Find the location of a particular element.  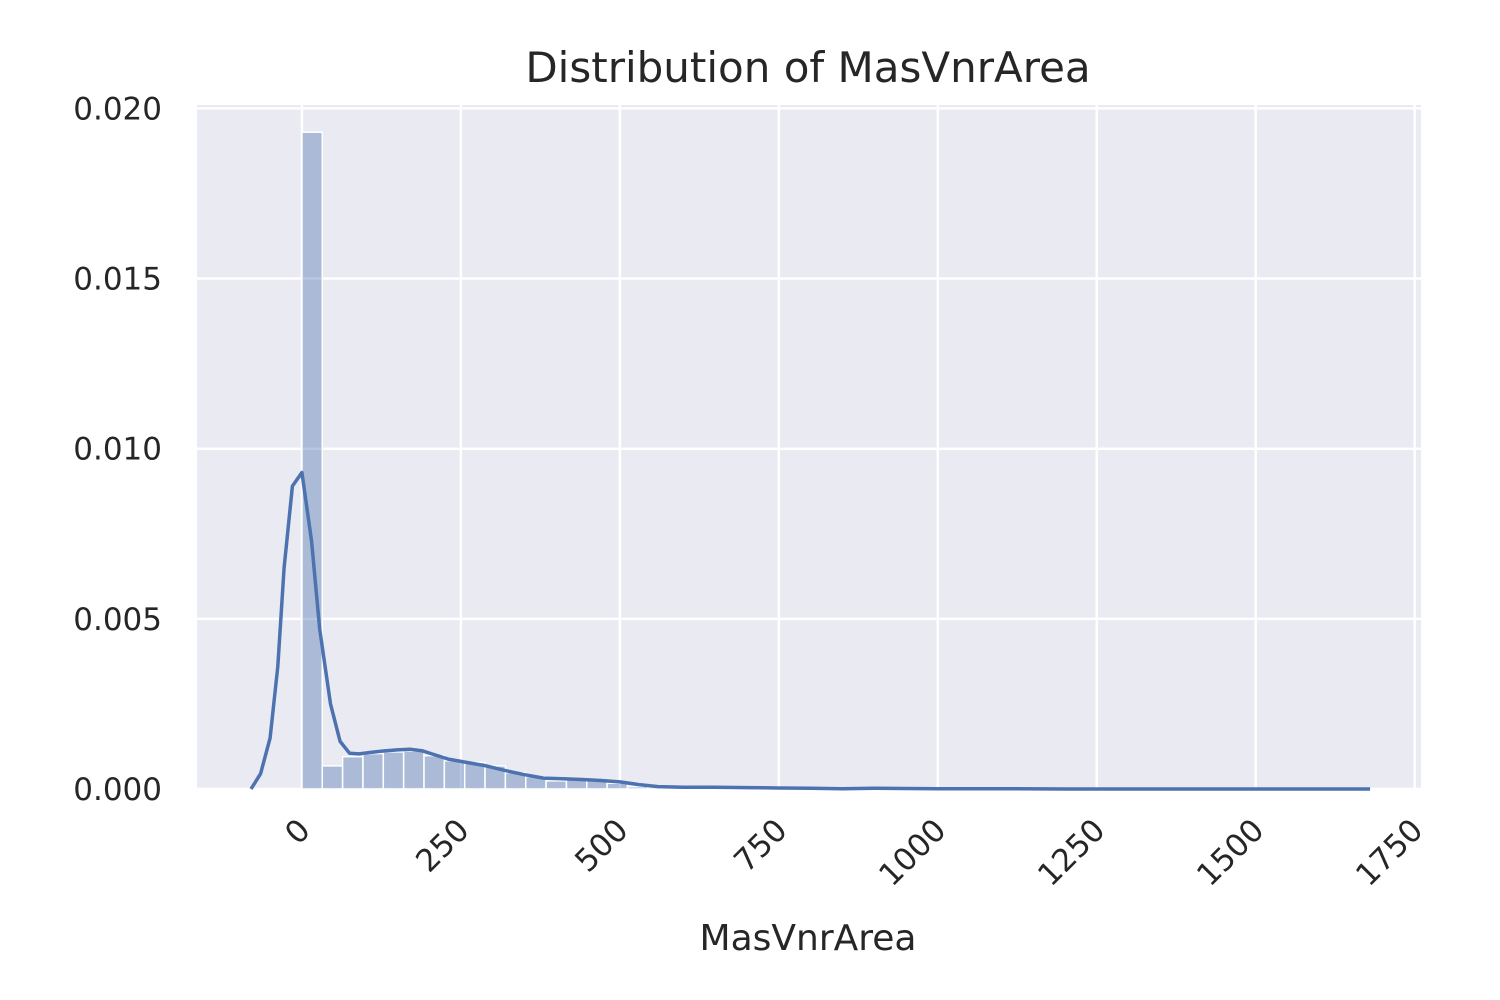

x-tick-label: 0 is located at coordinates (297, 831).